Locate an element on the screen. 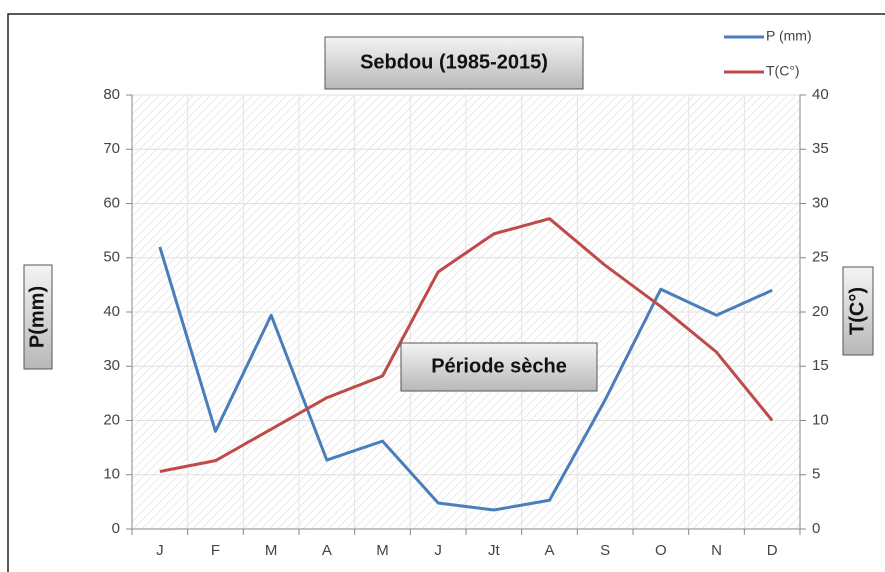 This screenshot has width=885, height=572. x-tick-label: D is located at coordinates (772, 550).